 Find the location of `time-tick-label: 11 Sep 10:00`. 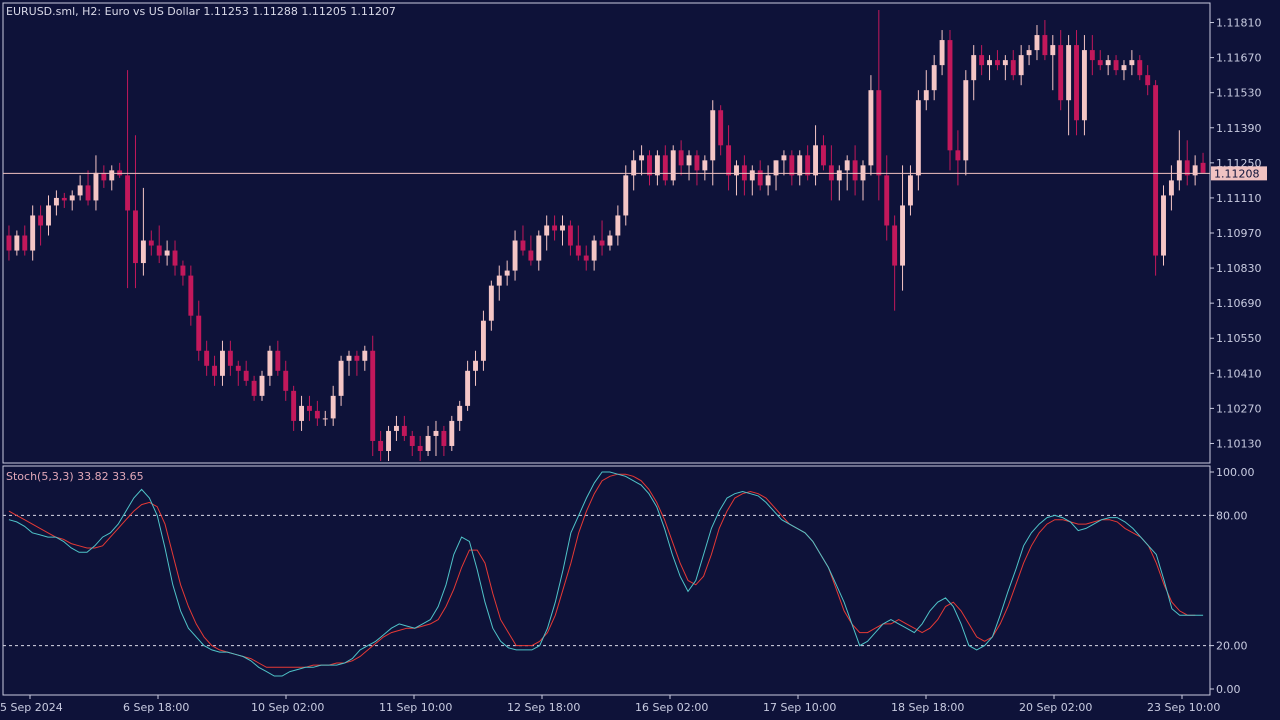

time-tick-label: 11 Sep 10:00 is located at coordinates (415, 707).